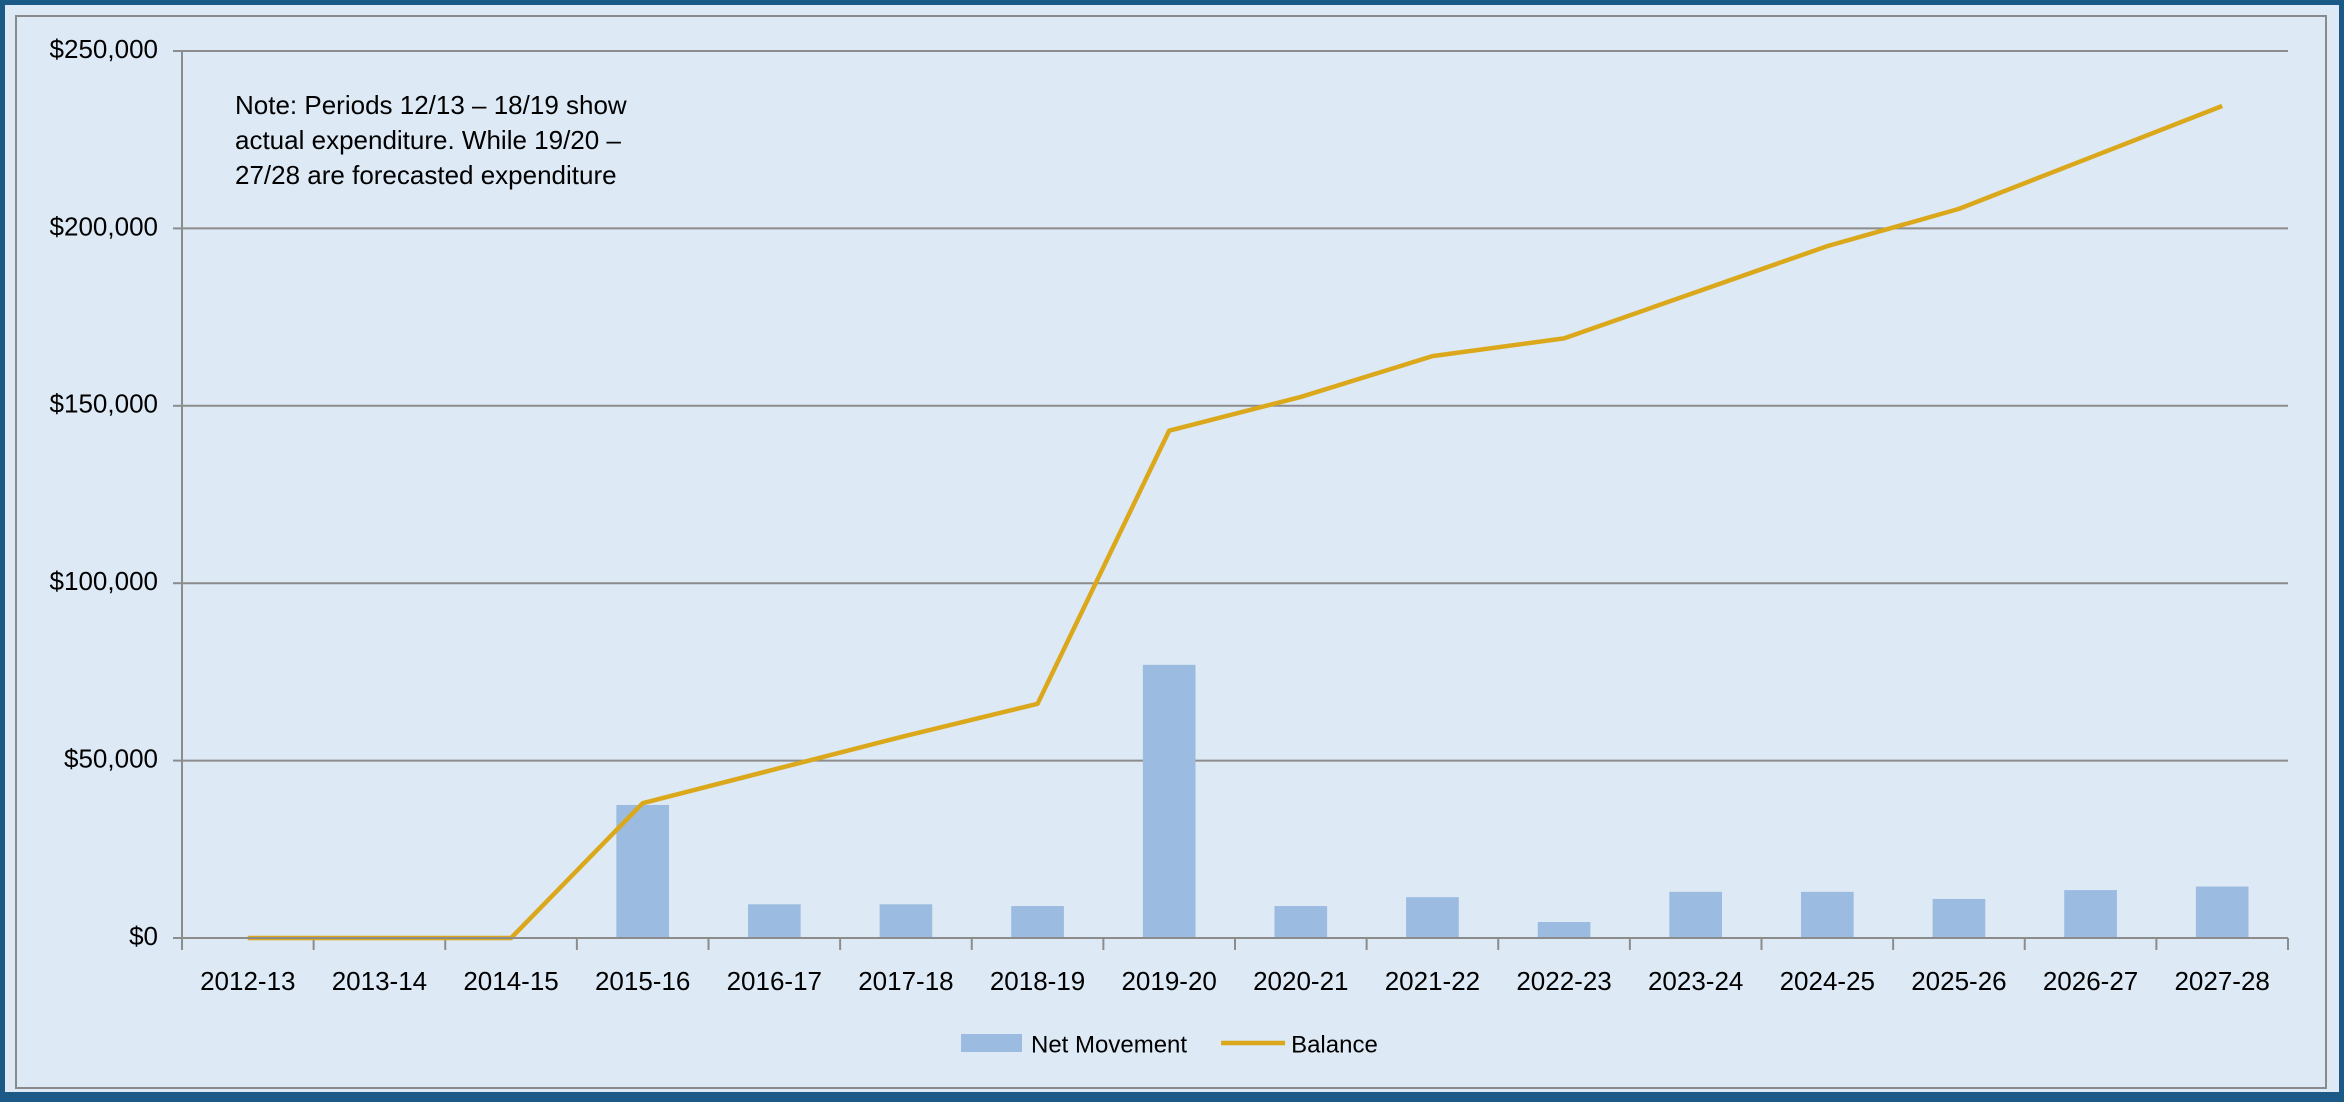 This screenshot has height=1102, width=2344. What do you see at coordinates (1958, 981) in the screenshot?
I see `x-tick-label: 2025-26` at bounding box center [1958, 981].